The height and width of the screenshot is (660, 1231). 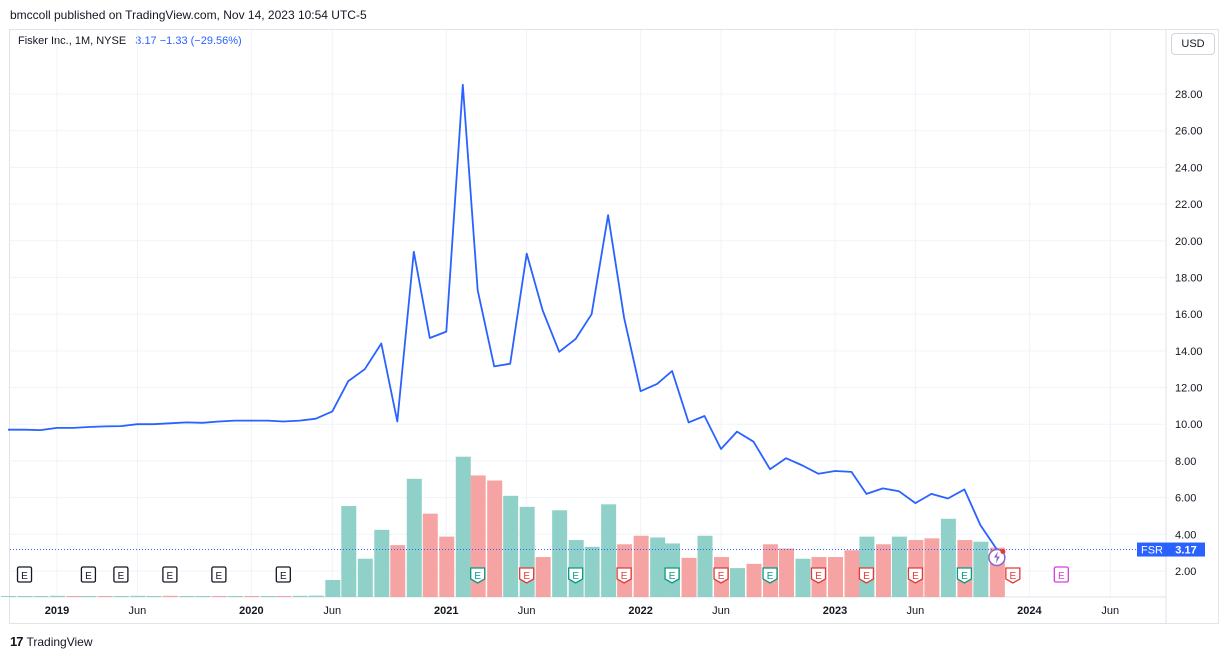 I want to click on y-tick-label: 6.00, so click(x=1185, y=499).